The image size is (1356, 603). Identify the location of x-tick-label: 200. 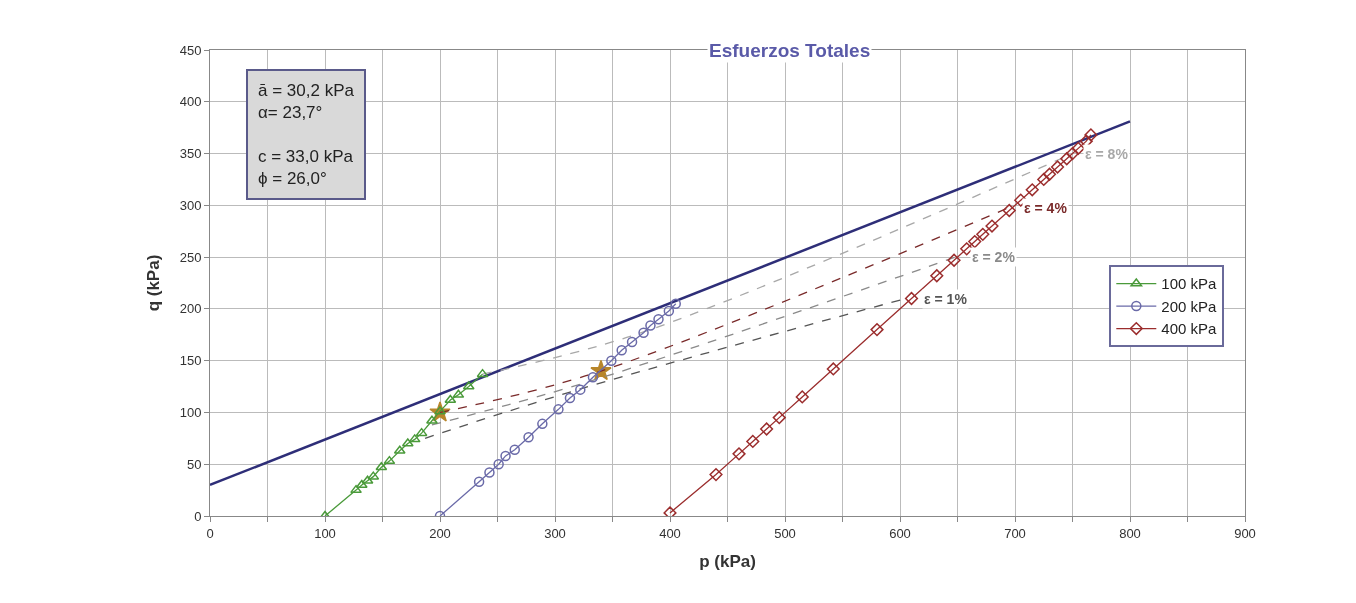
(440, 533).